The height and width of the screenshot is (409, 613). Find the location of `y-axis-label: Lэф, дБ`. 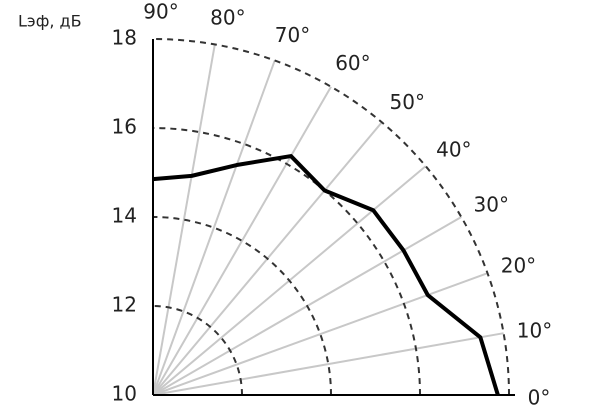

y-axis-label: Lэф, дБ is located at coordinates (50, 21).